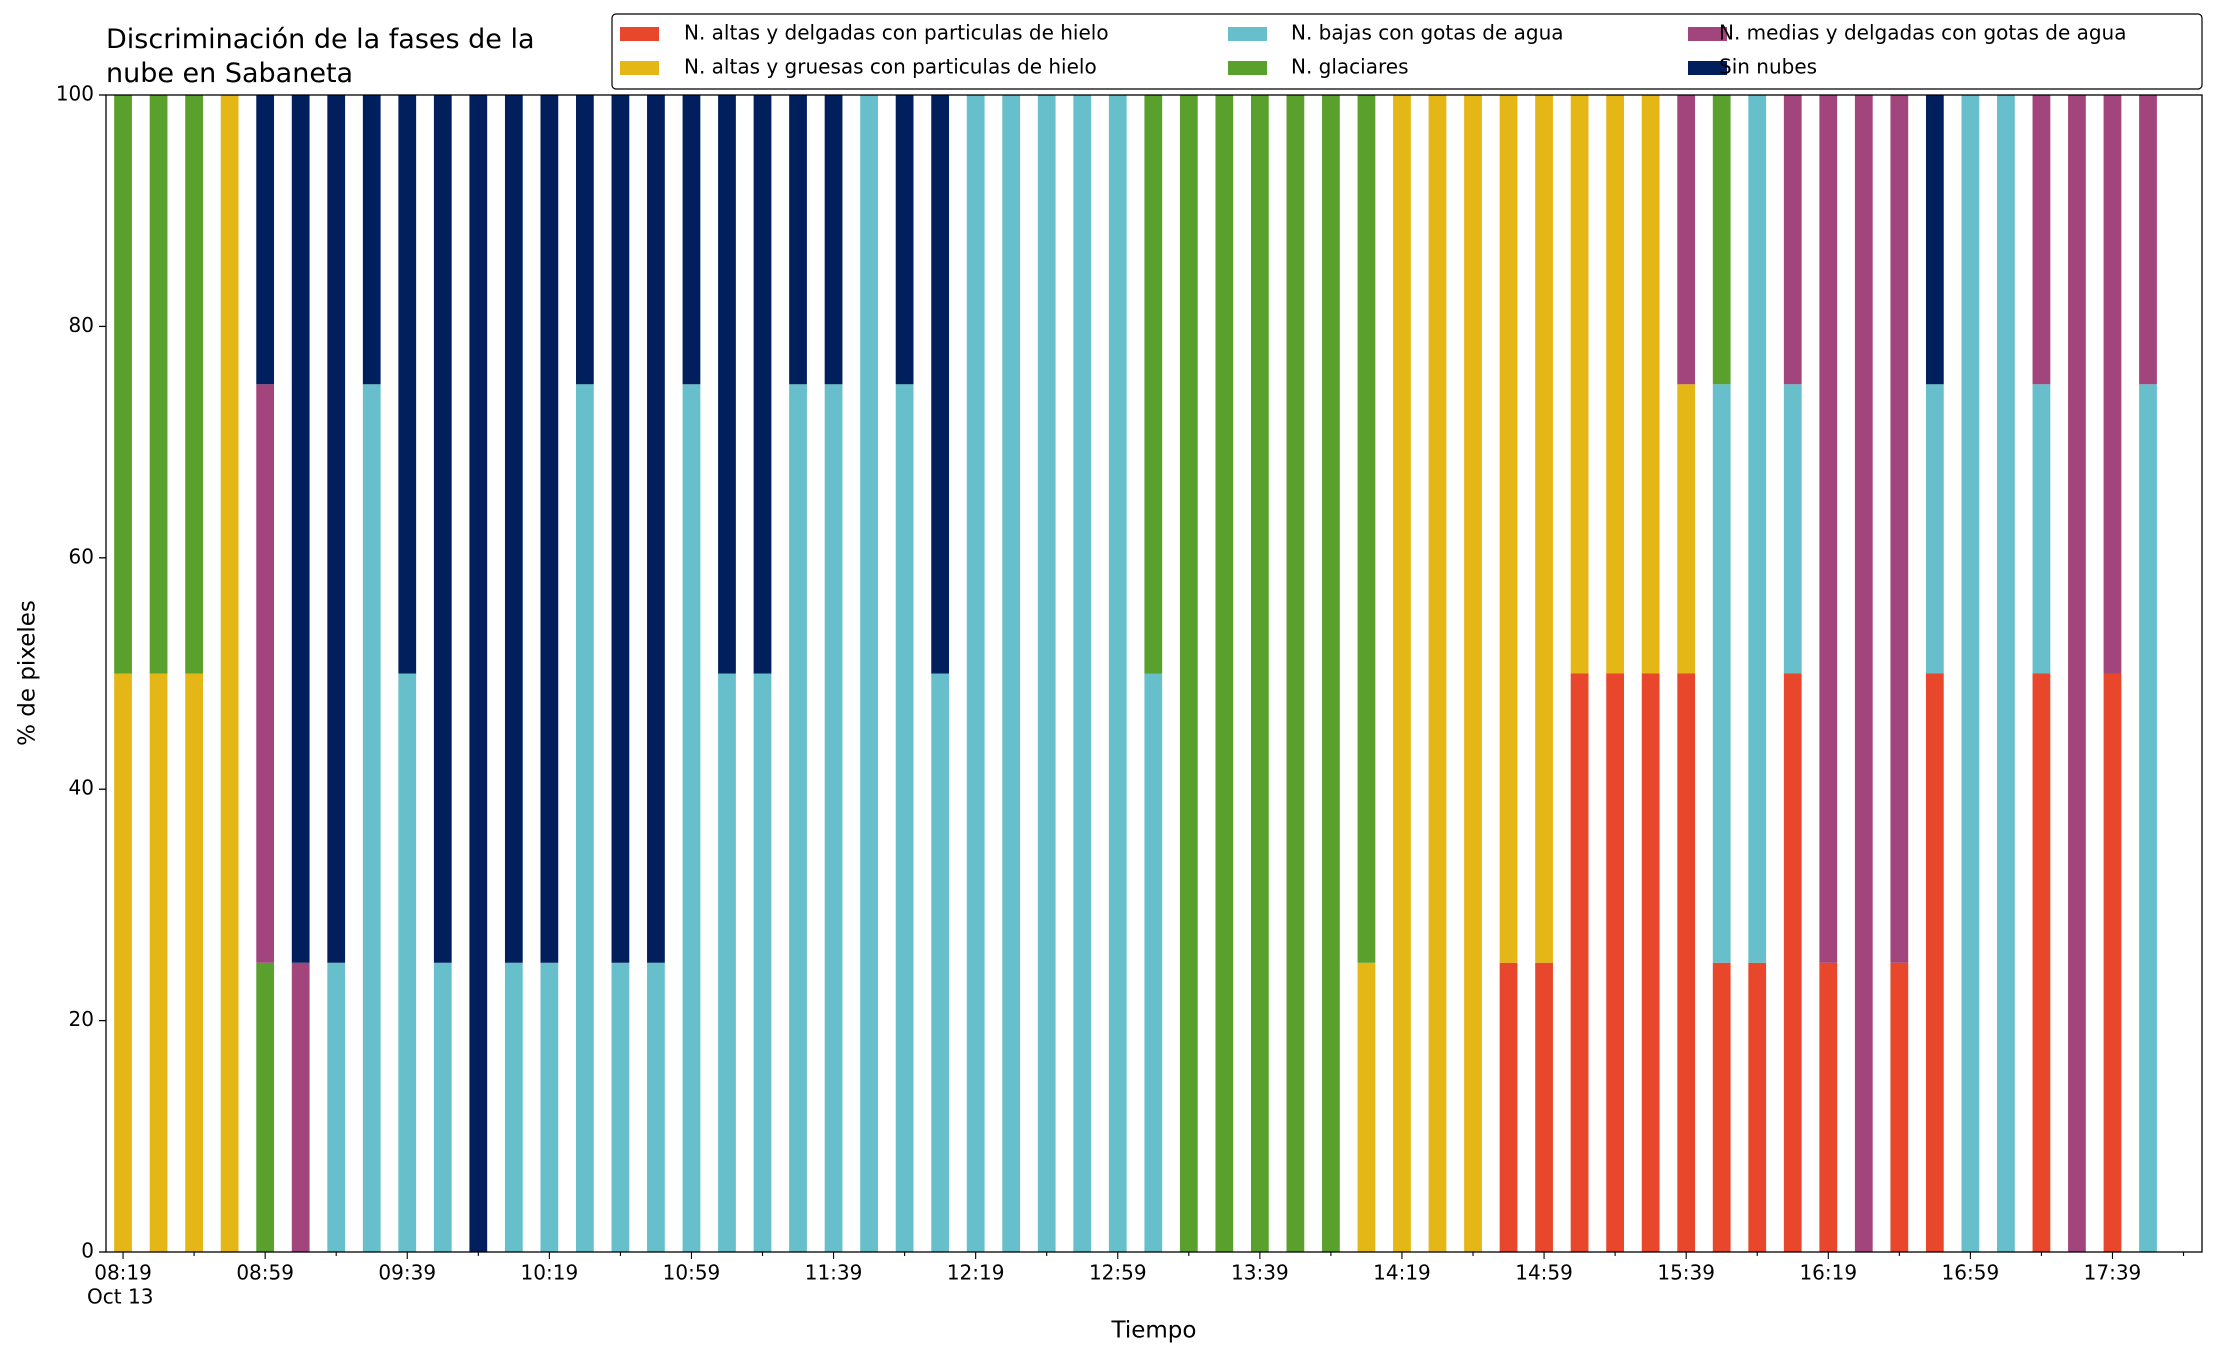 This screenshot has height=1355, width=2216. Describe the element at coordinates (1402, 1273) in the screenshot. I see `x-tick-label: 14:19` at that location.